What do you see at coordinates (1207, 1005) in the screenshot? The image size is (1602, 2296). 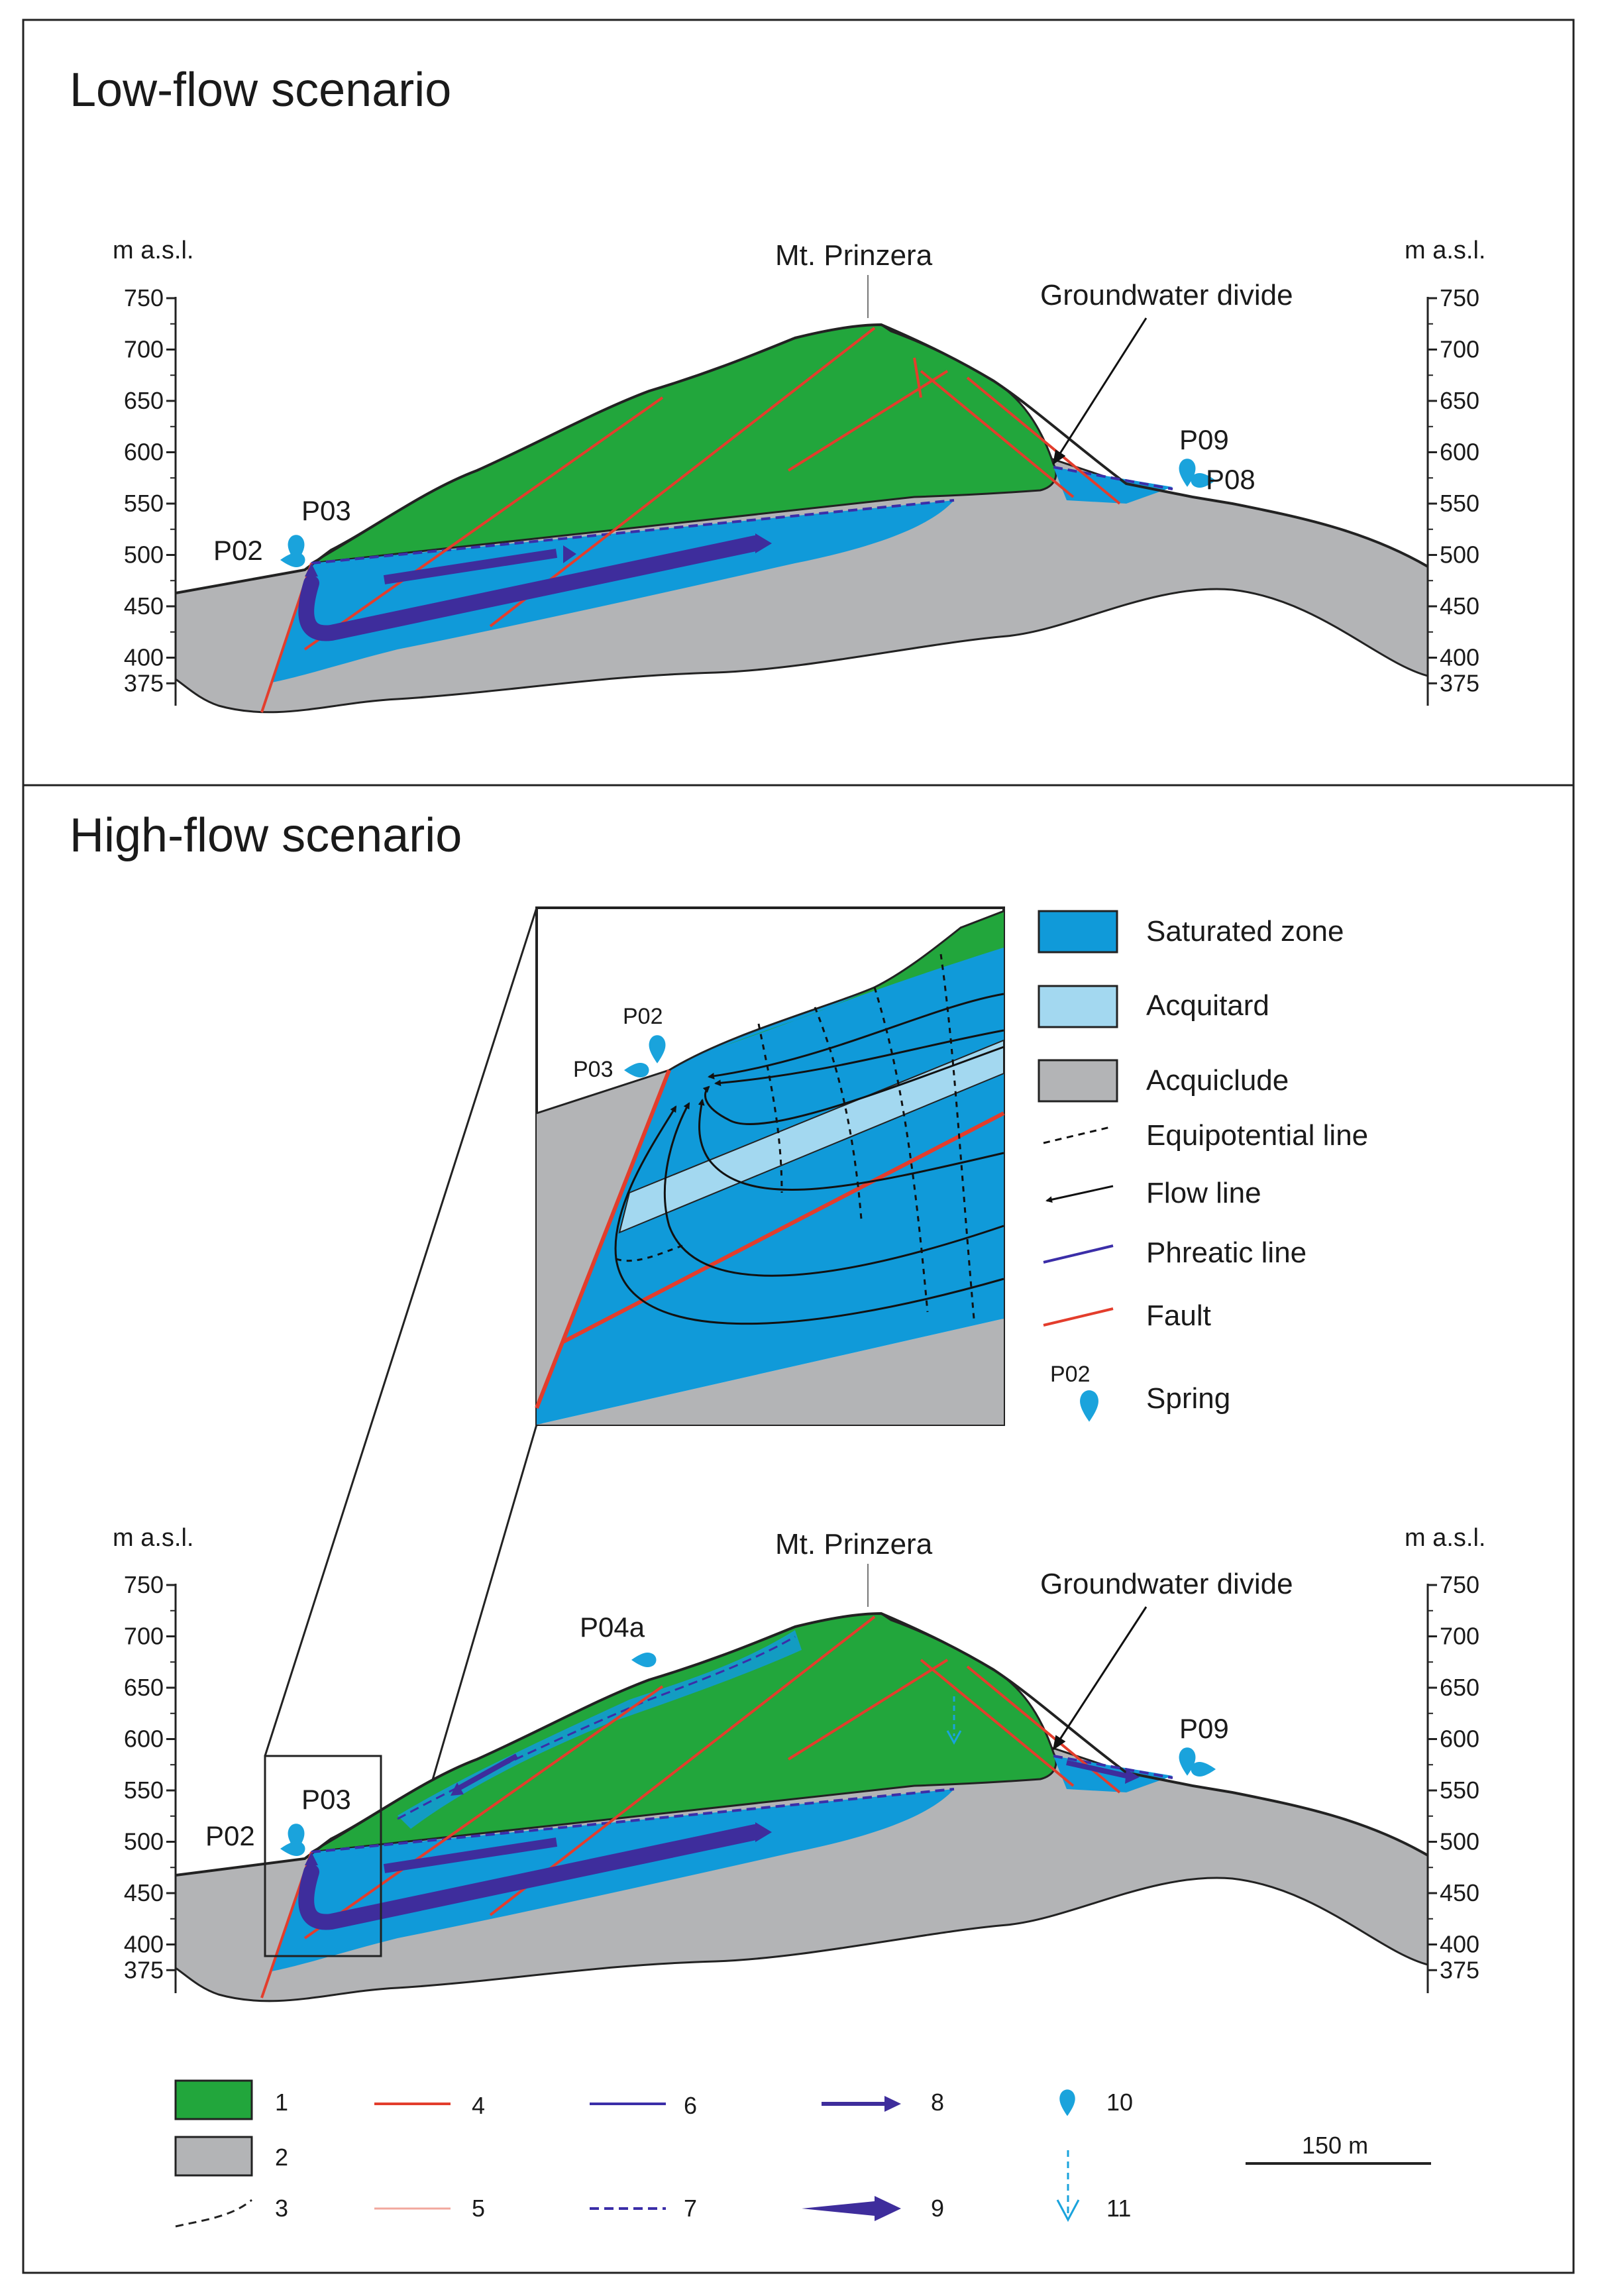 I see `legend-acquitard: Acquitard` at bounding box center [1207, 1005].